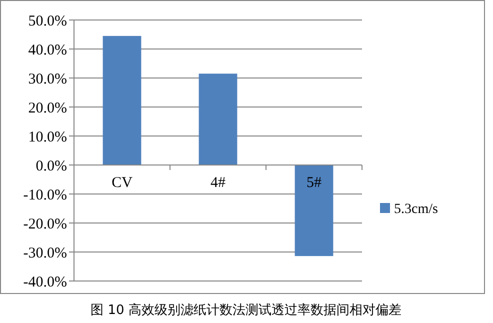 The width and height of the screenshot is (493, 323). What do you see at coordinates (416, 209) in the screenshot?
I see `legend-label: 5.3cm/s` at bounding box center [416, 209].